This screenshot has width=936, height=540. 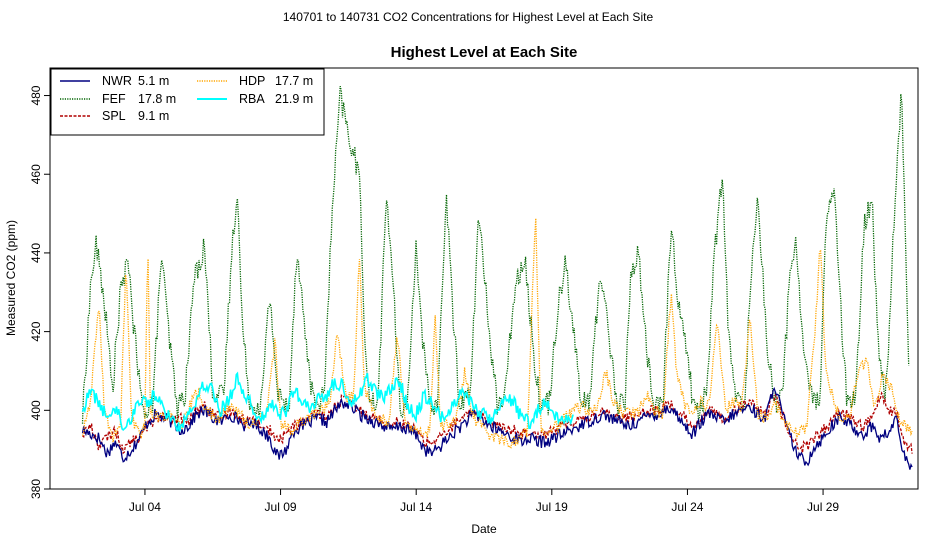 I want to click on x-axis-ticks: Jul 04 Jul 09 Jul 14 Jul 19 Jul 24 Jul 29, so click(x=484, y=501).